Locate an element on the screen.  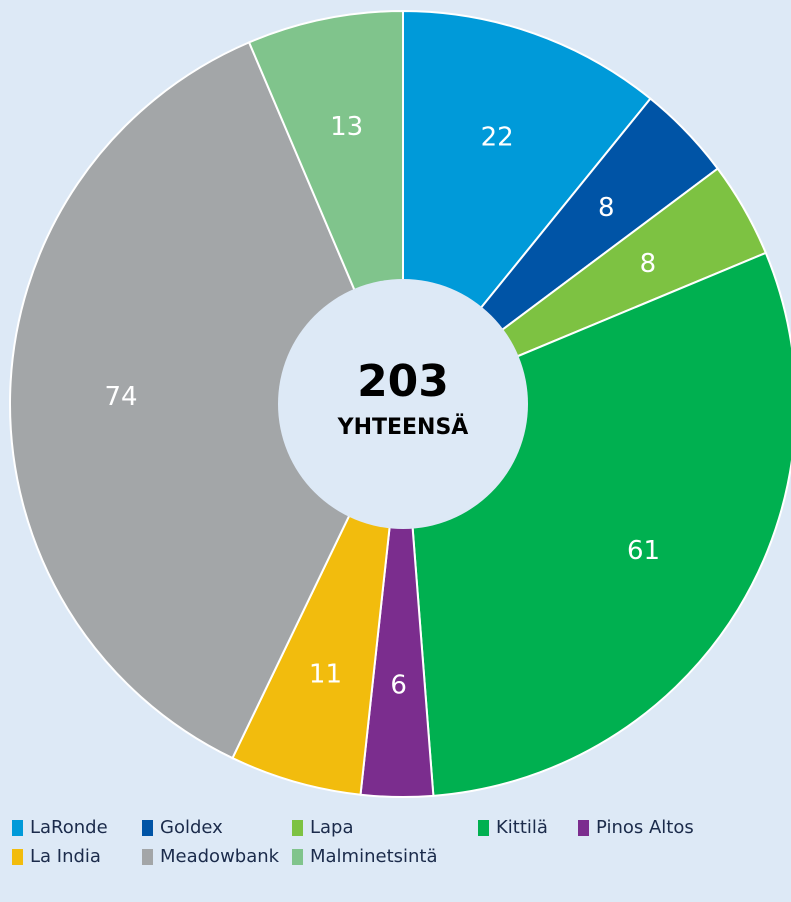
legend-label: Meadowbank is located at coordinates (220, 856).